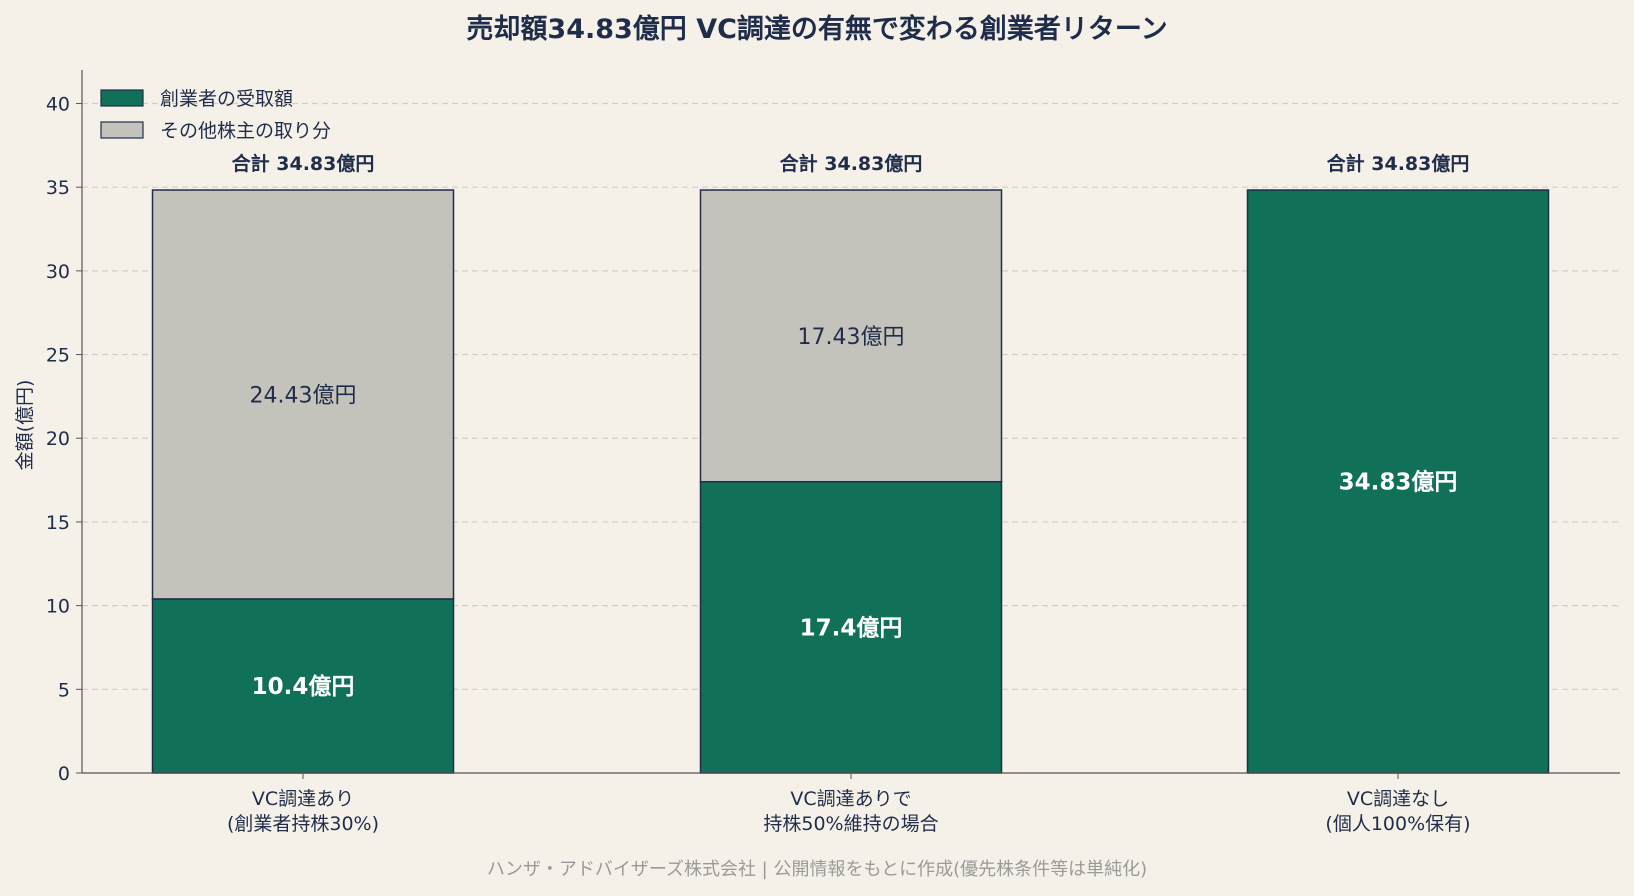  What do you see at coordinates (58, 439) in the screenshot?
I see `y-tick-label: 20` at bounding box center [58, 439].